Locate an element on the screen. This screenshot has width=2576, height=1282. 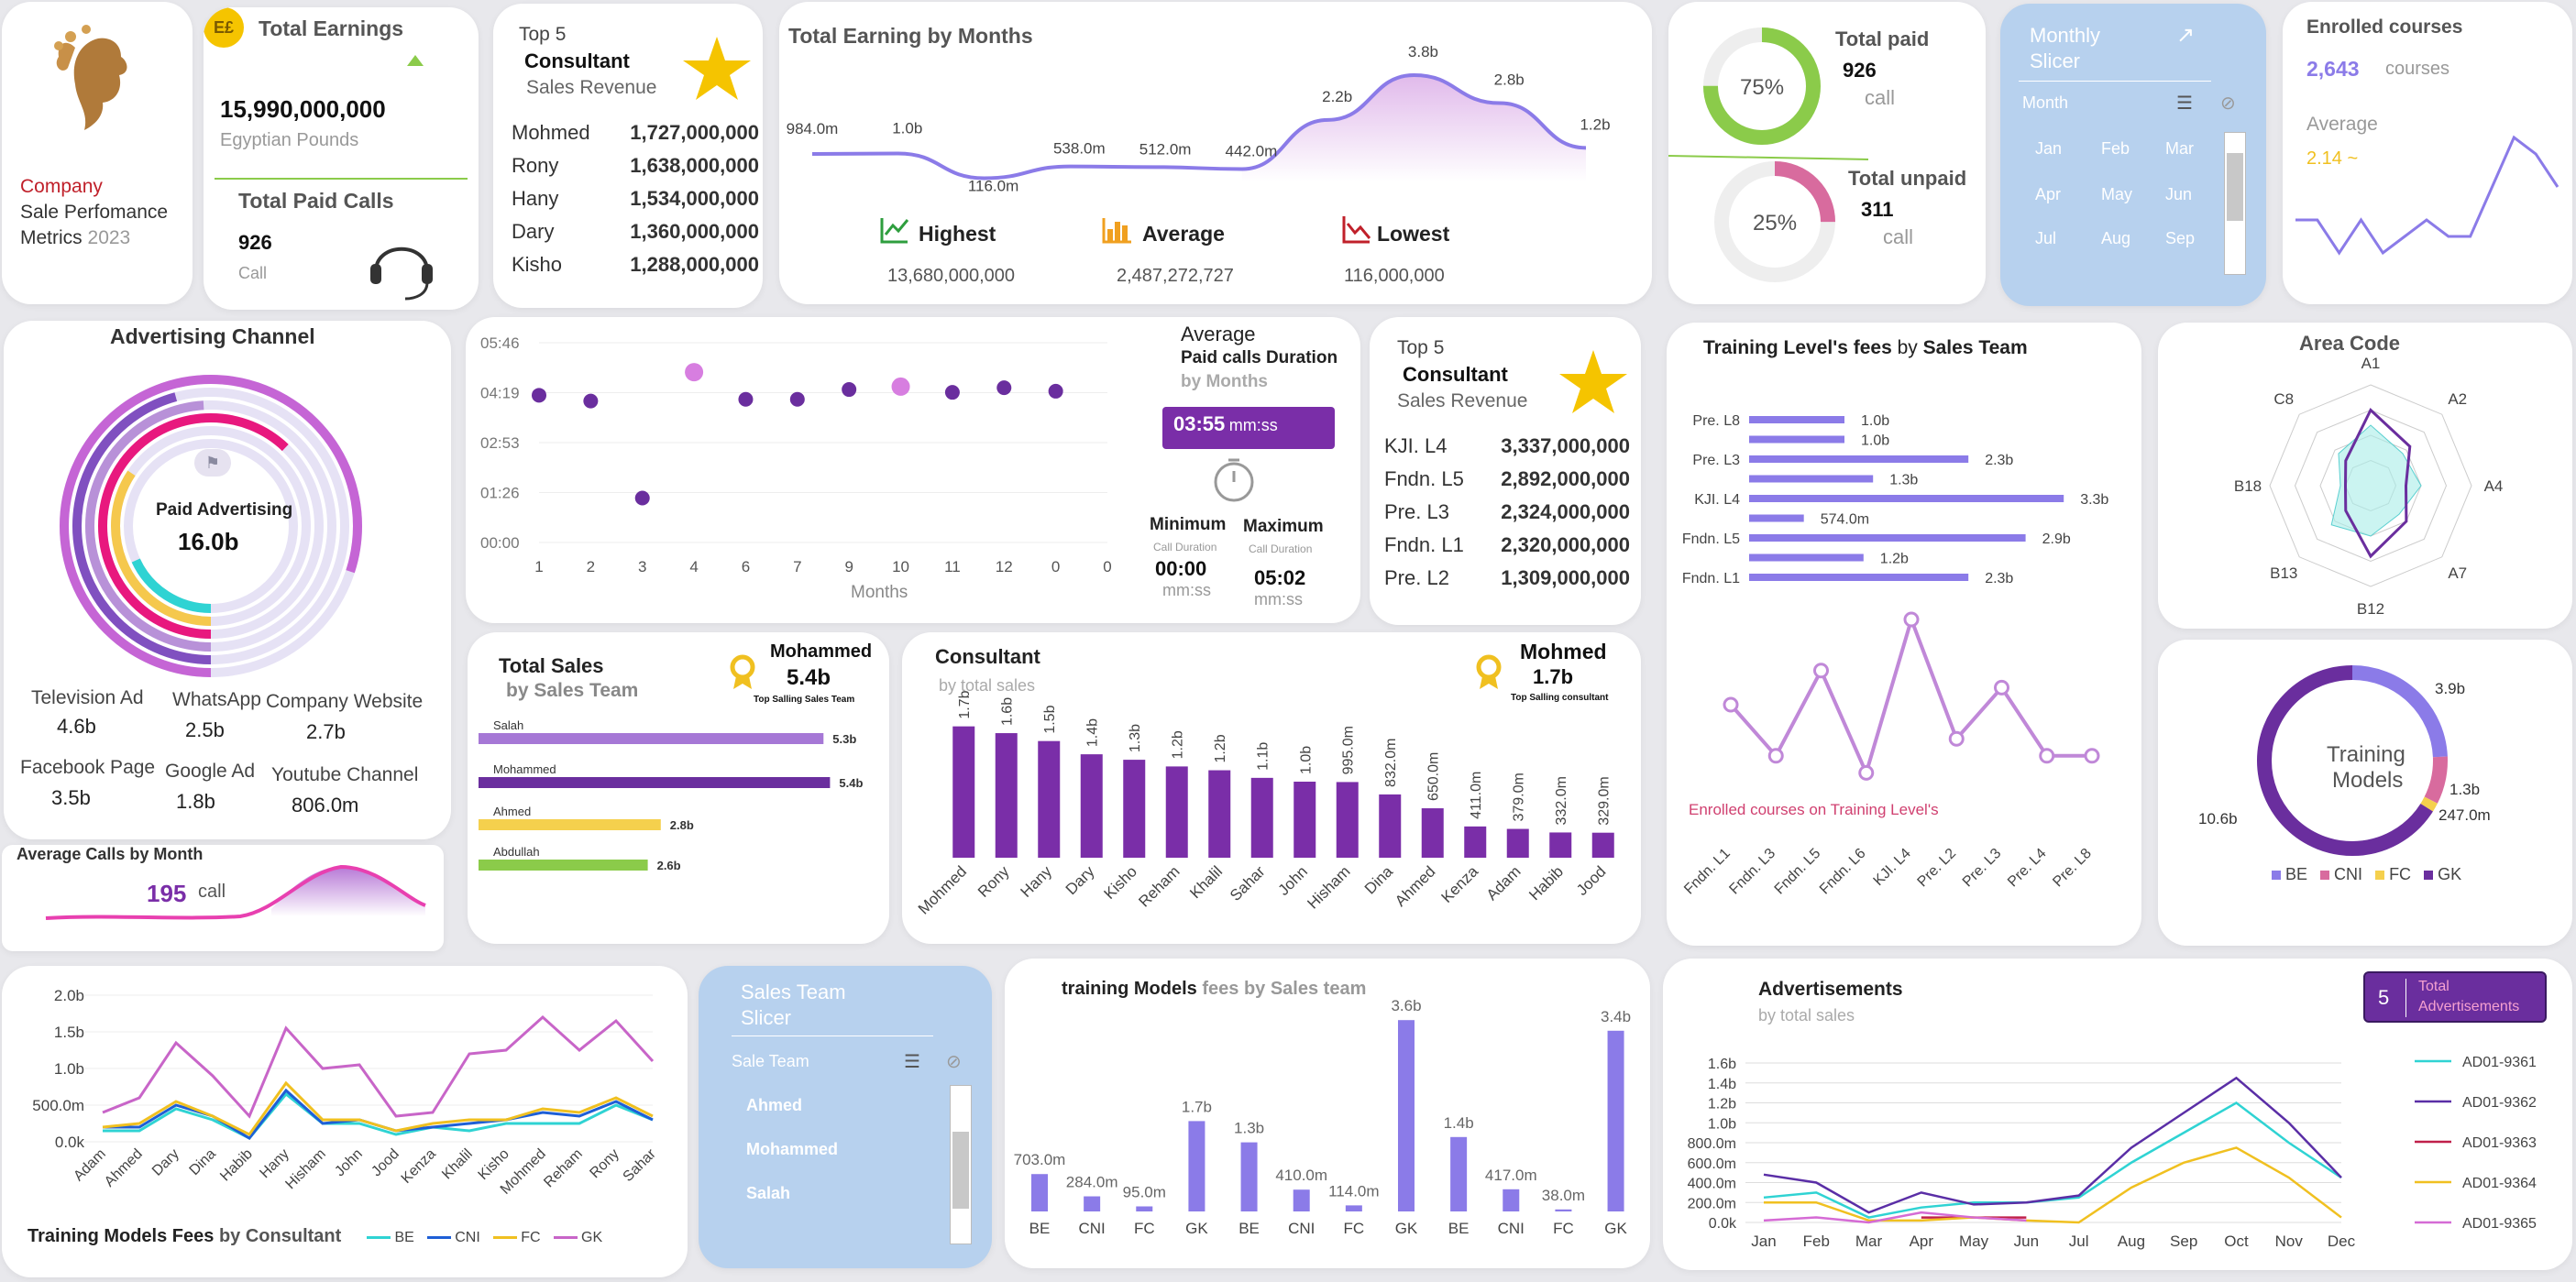
adv-item-label: Company Website is located at coordinates (345, 701).